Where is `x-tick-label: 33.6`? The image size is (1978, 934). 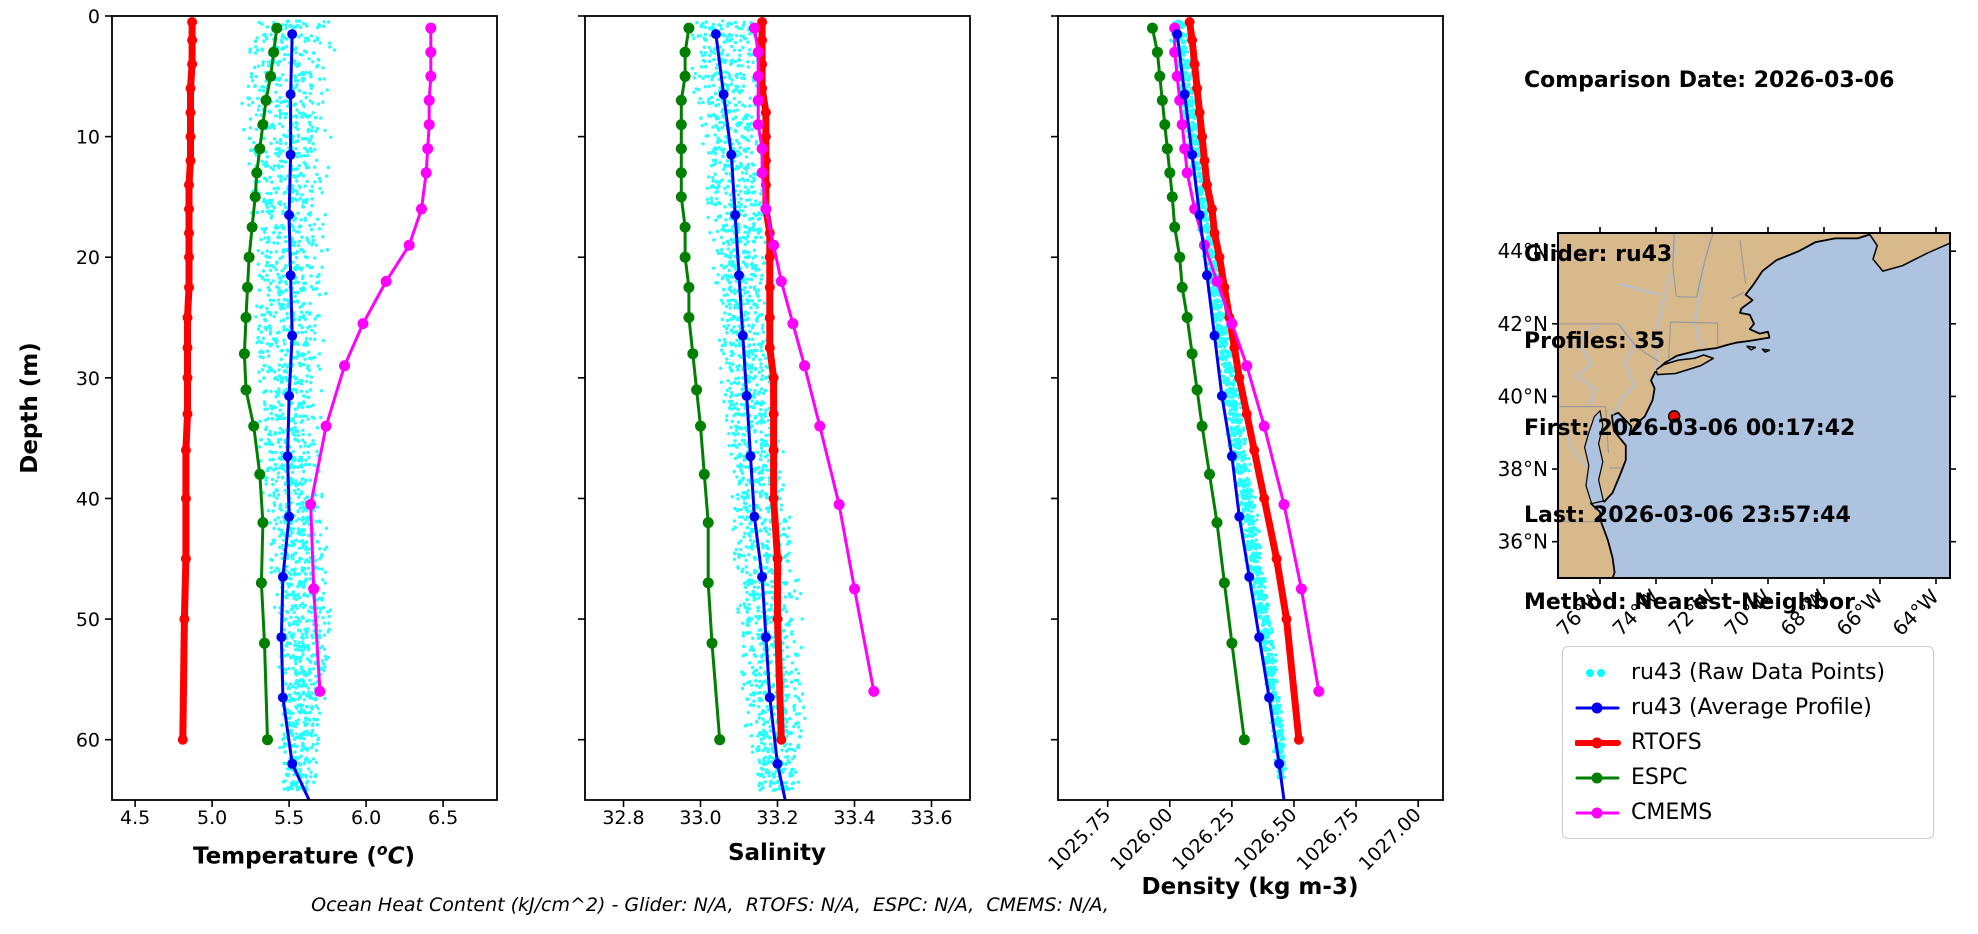
x-tick-label: 33.6 is located at coordinates (931, 818).